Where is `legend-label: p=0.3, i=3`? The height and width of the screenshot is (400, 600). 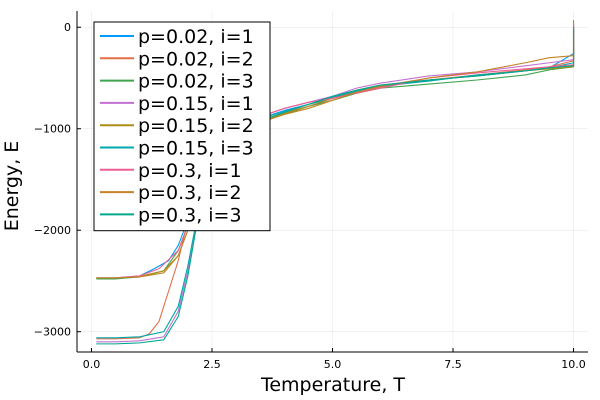 legend-label: p=0.3, i=3 is located at coordinates (190, 215).